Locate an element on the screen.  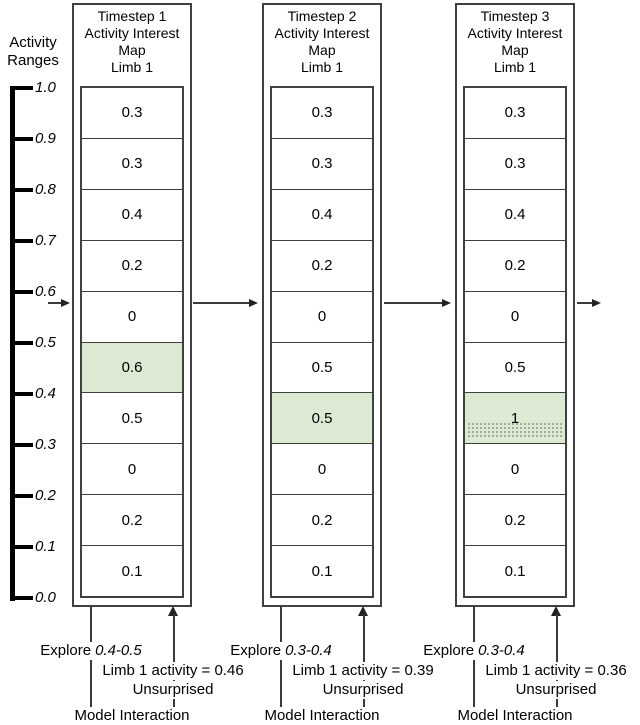
map-cell-highlighted: 0.5 is located at coordinates (322, 418).